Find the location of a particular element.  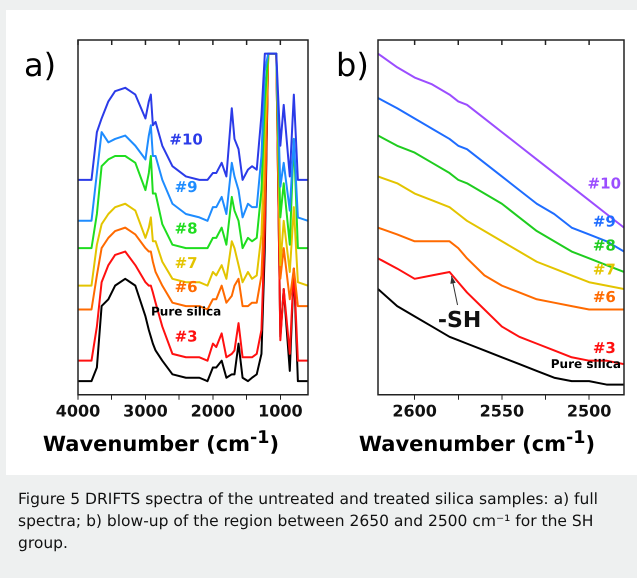

chart-title: a) is located at coordinates (40, 65).